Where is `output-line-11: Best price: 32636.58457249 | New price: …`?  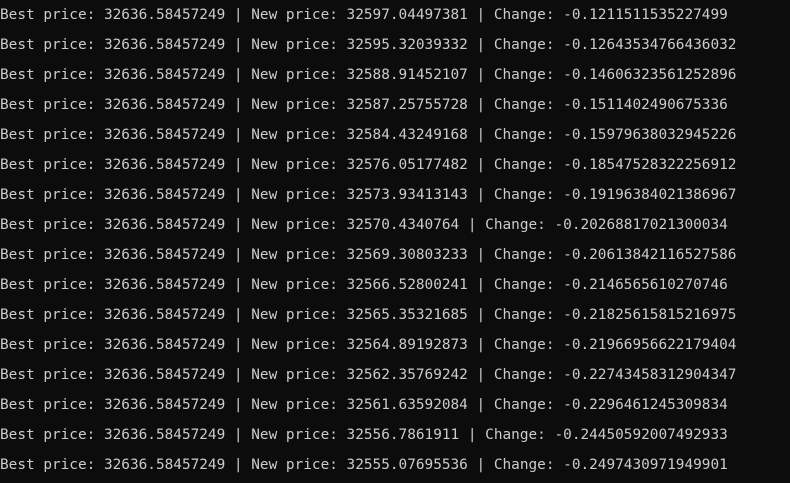
output-line-11: Best price: 32636.58457249 | New price: … is located at coordinates (368, 315).